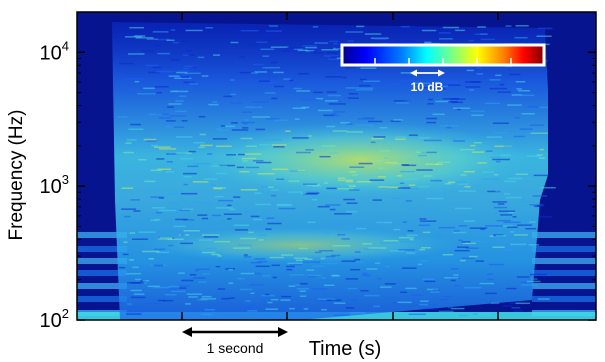  I want to click on y-tick-label-2: 104, so click(54, 51).